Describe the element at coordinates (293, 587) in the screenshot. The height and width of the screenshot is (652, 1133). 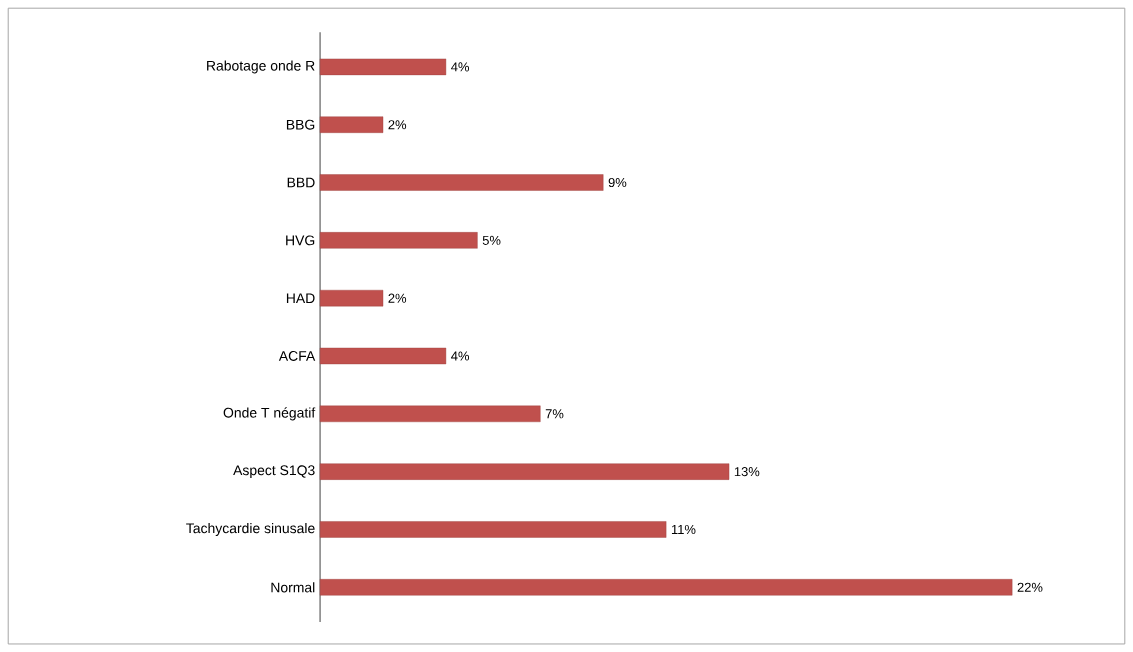
I see `y-tick-label: Normal` at that location.